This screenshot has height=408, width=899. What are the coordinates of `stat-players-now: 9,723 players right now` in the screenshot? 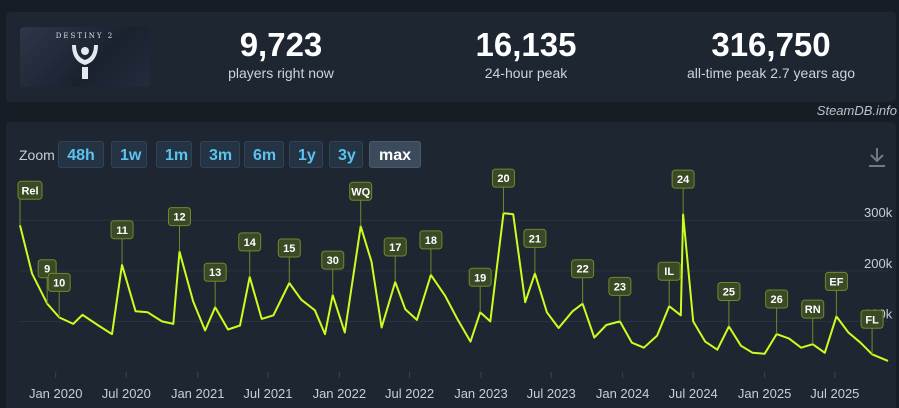 It's located at (281, 54).